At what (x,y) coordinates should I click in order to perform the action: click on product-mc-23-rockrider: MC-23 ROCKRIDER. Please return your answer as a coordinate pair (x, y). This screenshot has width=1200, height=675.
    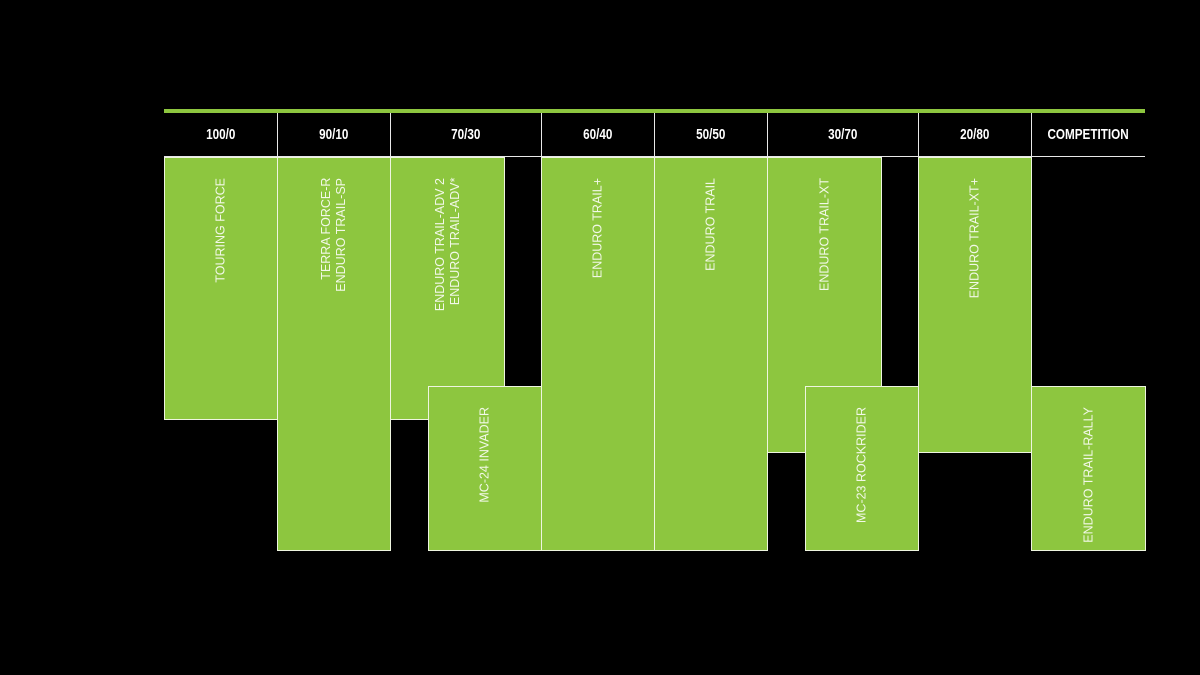
    Looking at the image, I should click on (862, 468).